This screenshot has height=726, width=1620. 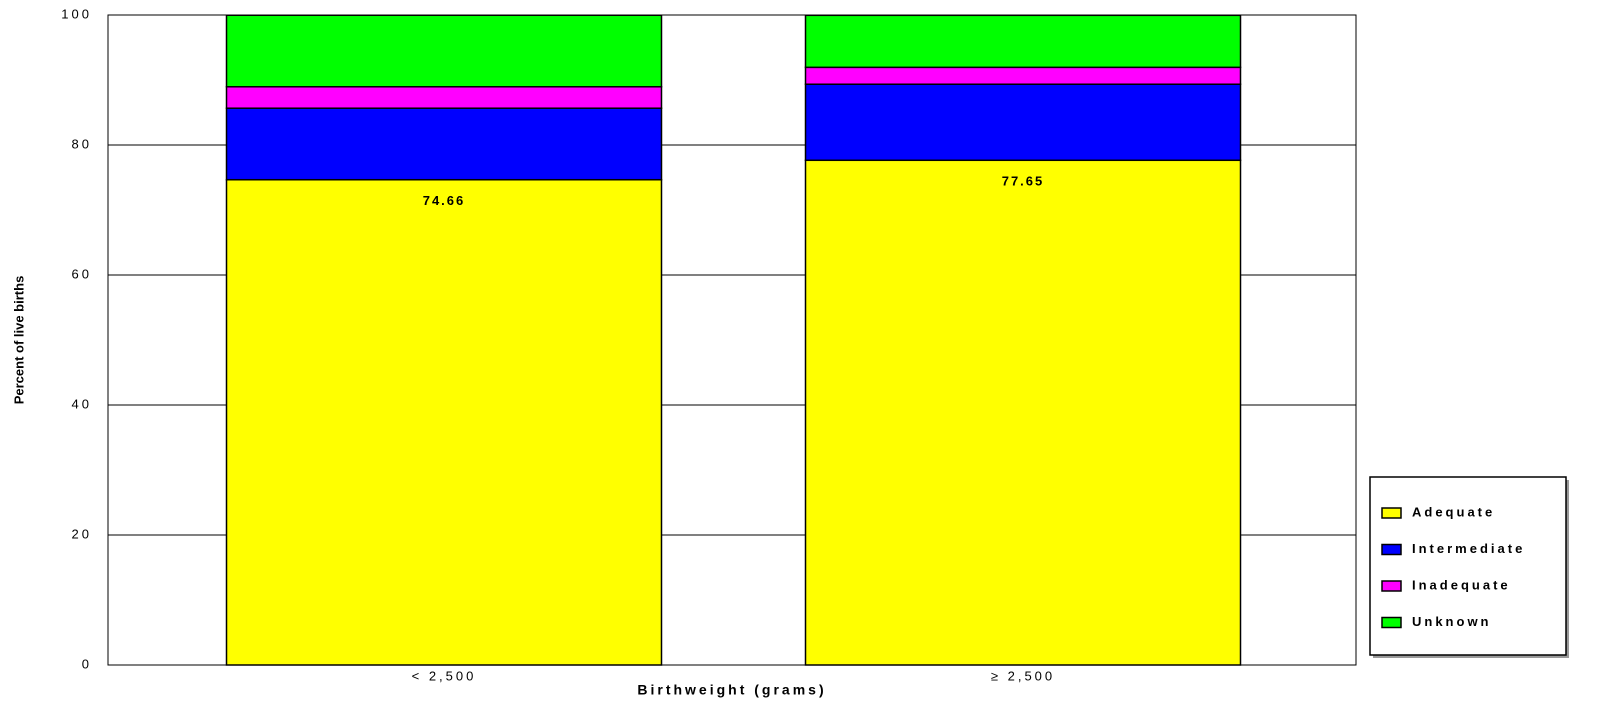 I want to click on legend-box, so click(x=1468, y=566).